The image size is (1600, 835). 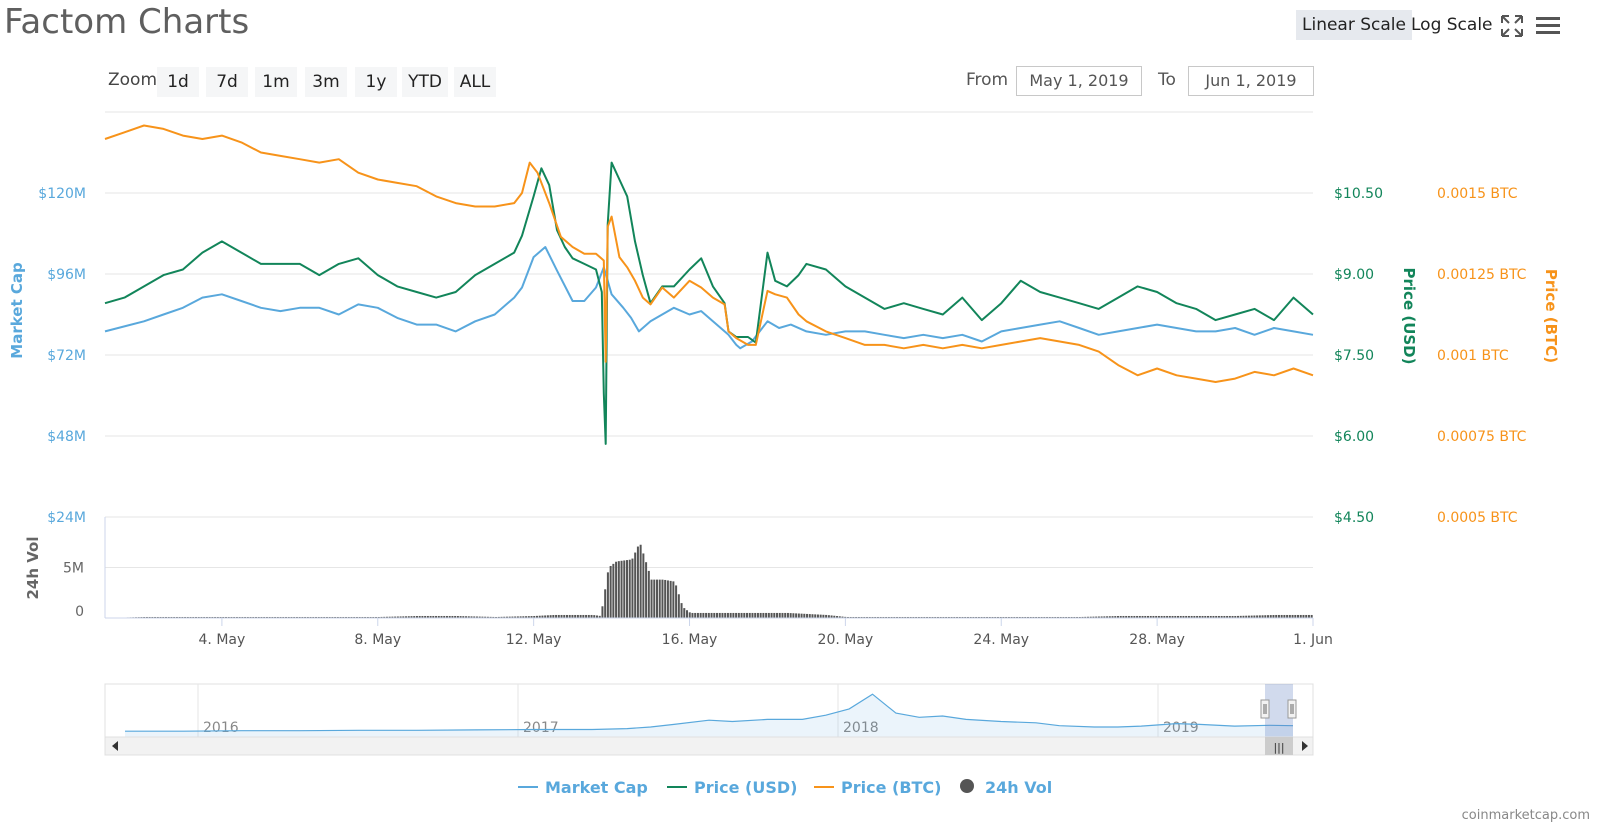 I want to click on menu-icon, so click(x=1548, y=26).